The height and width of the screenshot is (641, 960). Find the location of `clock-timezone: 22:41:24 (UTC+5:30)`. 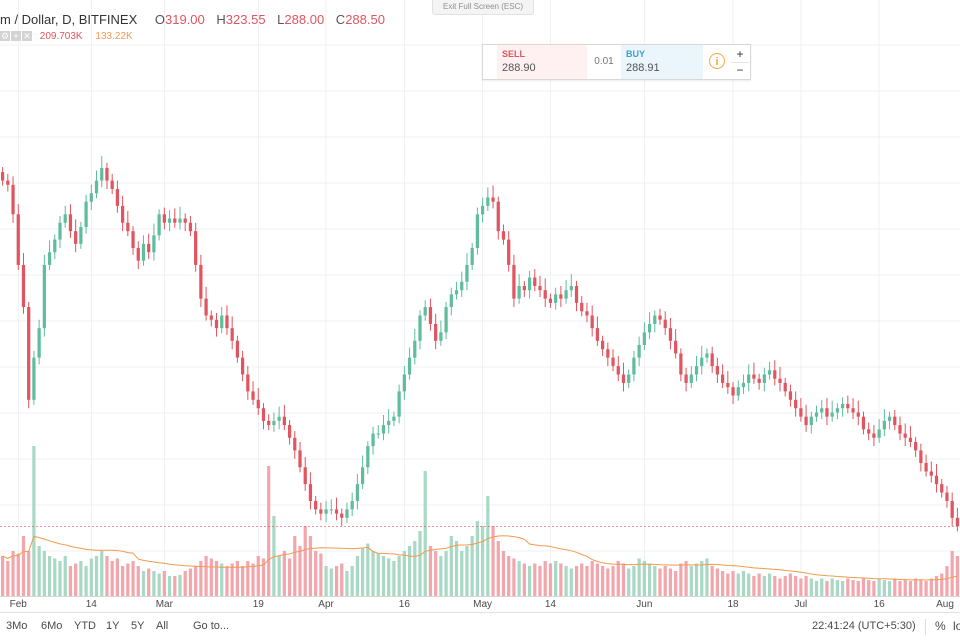

clock-timezone: 22:41:24 (UTC+5:30) is located at coordinates (864, 626).